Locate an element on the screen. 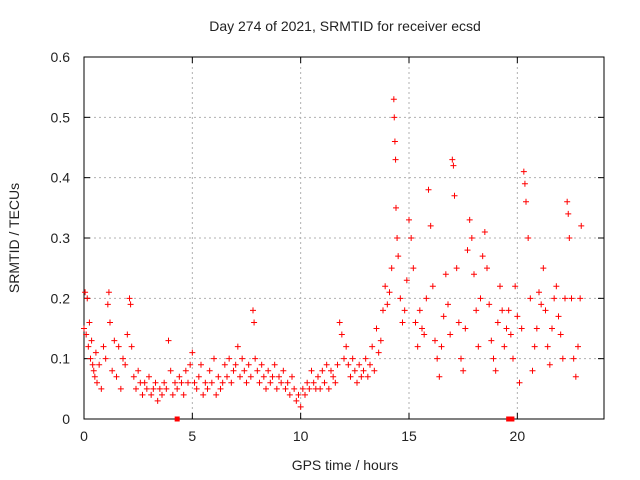  y-tick-label: 0.2 is located at coordinates (61, 298).